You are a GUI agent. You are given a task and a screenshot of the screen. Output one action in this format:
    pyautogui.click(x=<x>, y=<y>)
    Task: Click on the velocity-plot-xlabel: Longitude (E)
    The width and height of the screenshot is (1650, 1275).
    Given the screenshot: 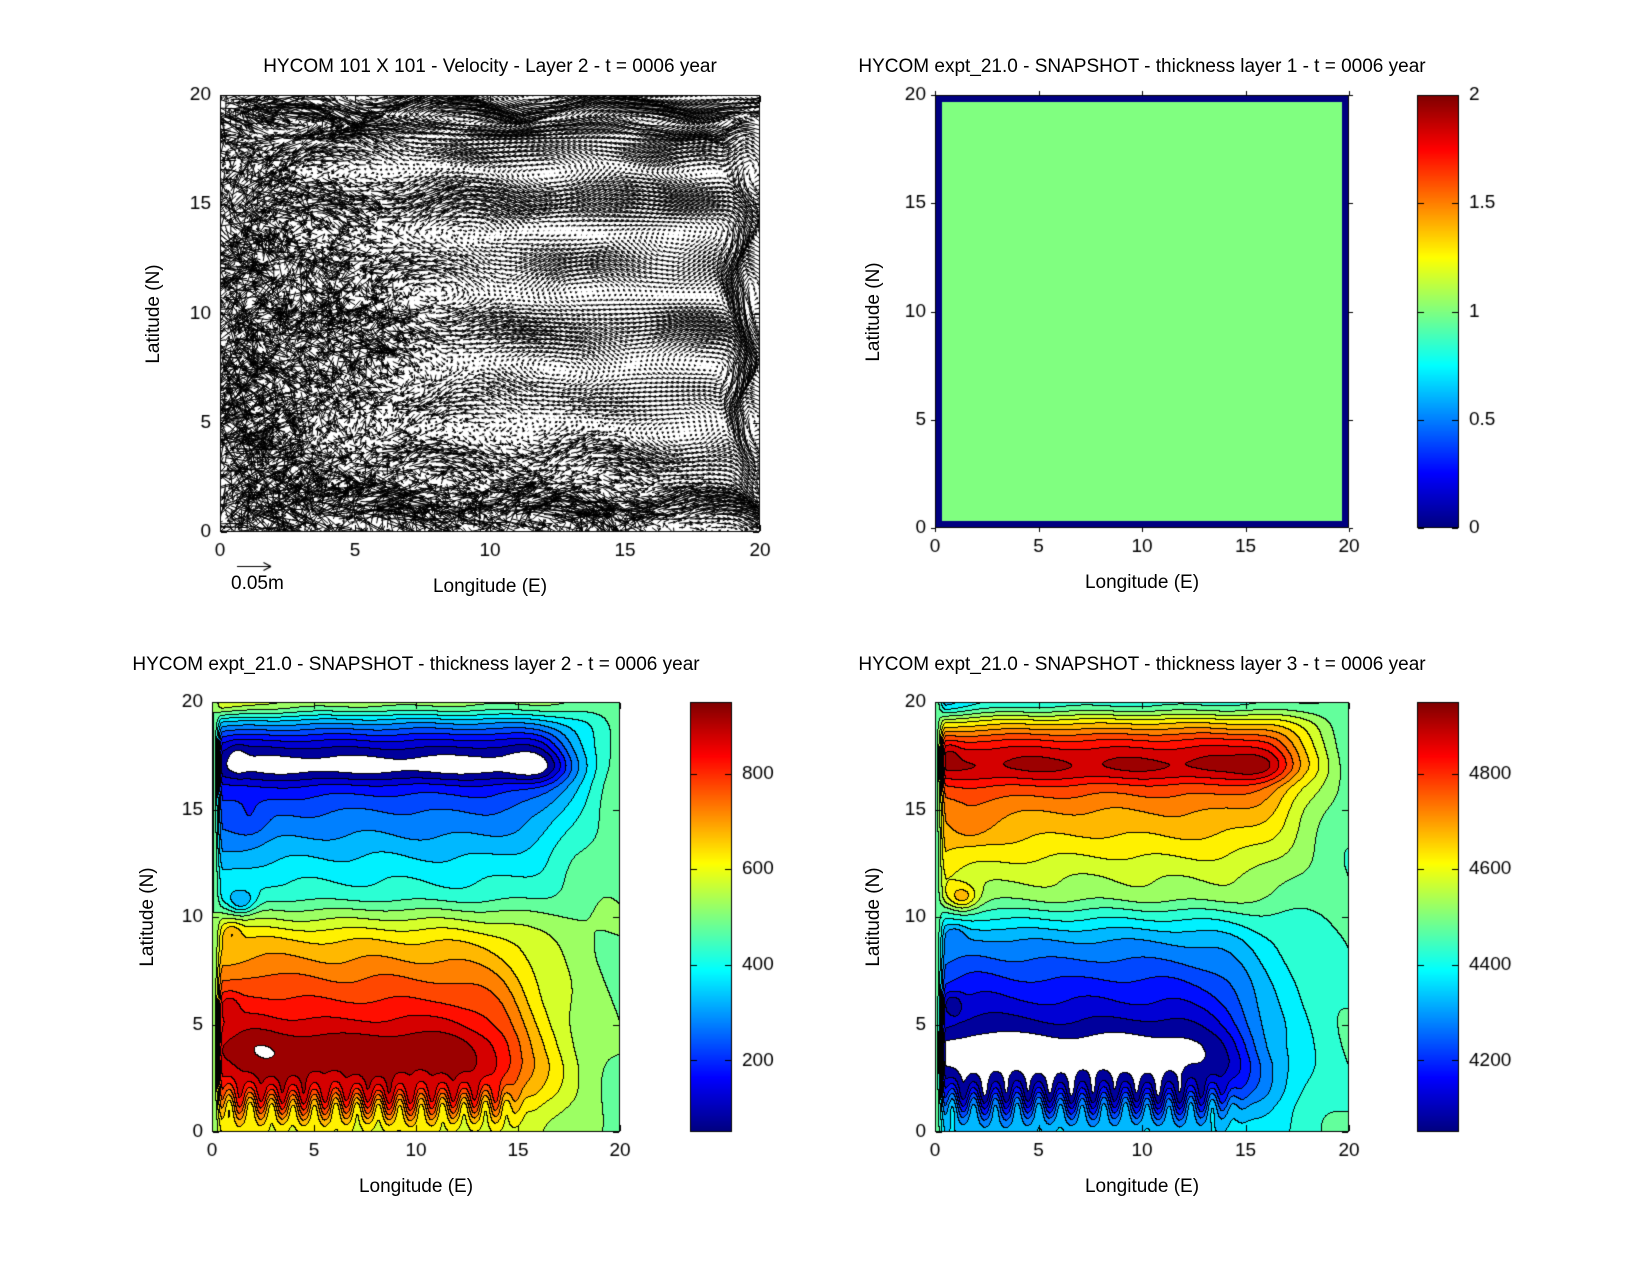 What is the action you would take?
    pyautogui.click(x=490, y=586)
    